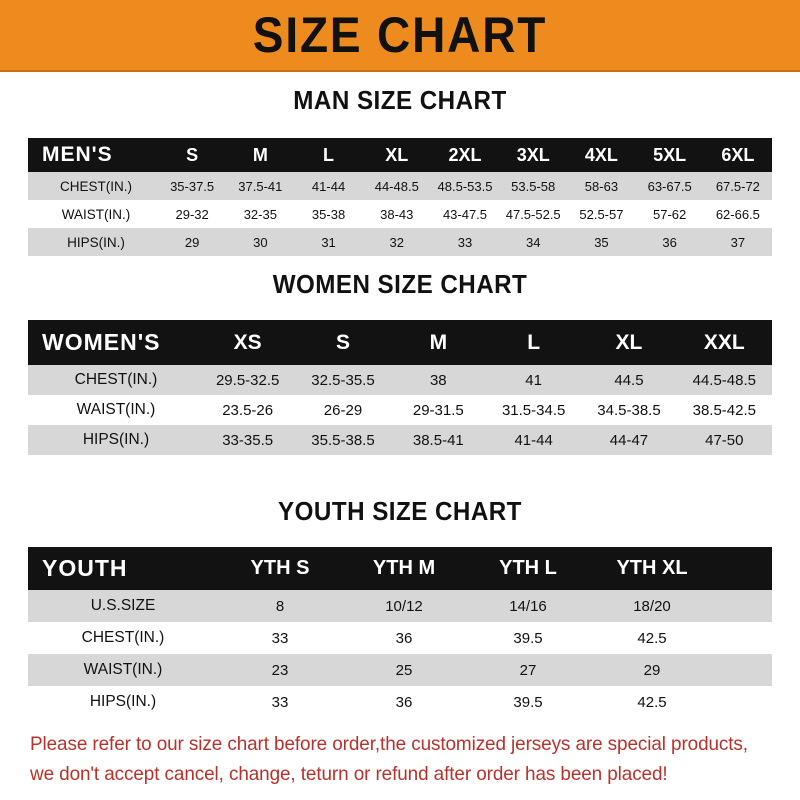  I want to click on youth-cell-value: 14/16, so click(528, 606).